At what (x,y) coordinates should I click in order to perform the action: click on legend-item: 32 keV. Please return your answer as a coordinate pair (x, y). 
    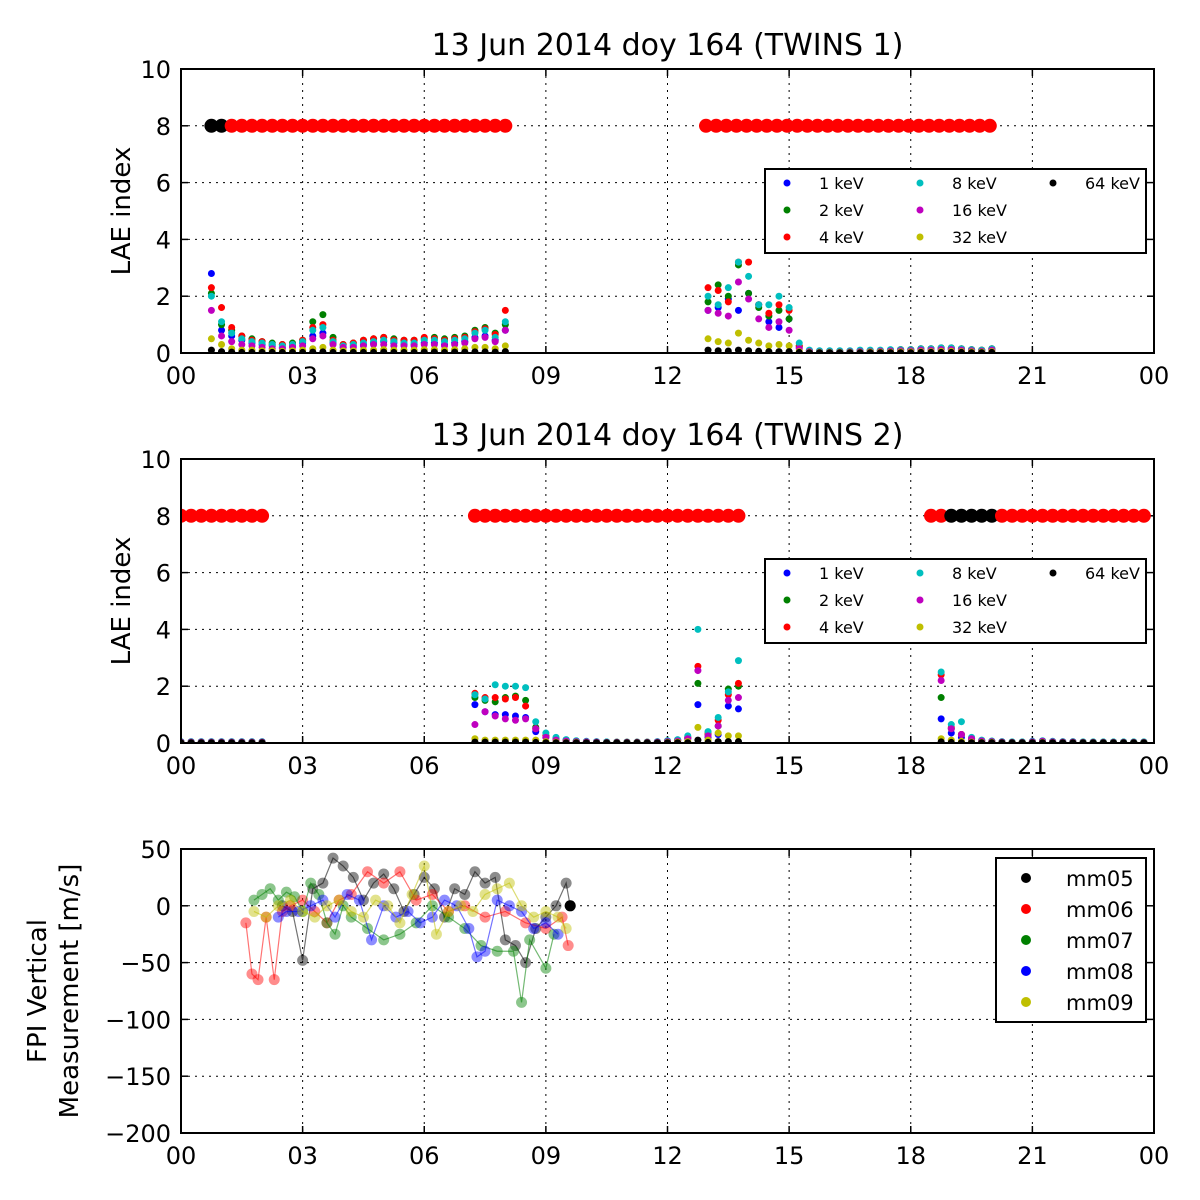
    Looking at the image, I should click on (961, 237).